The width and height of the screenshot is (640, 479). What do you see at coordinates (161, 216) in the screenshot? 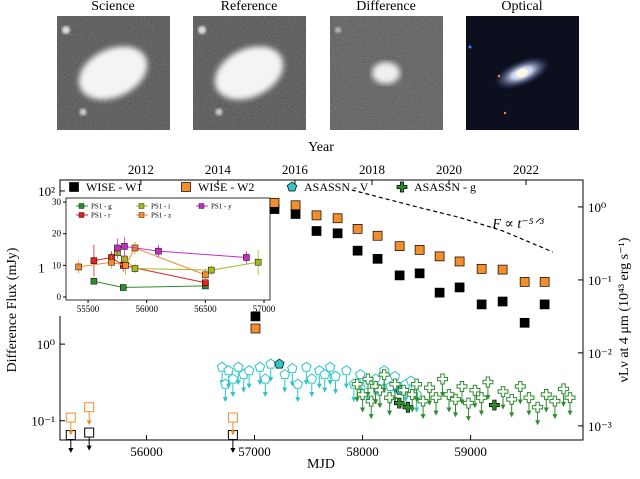
I see `inset-legend-label: PS1 - z` at bounding box center [161, 216].